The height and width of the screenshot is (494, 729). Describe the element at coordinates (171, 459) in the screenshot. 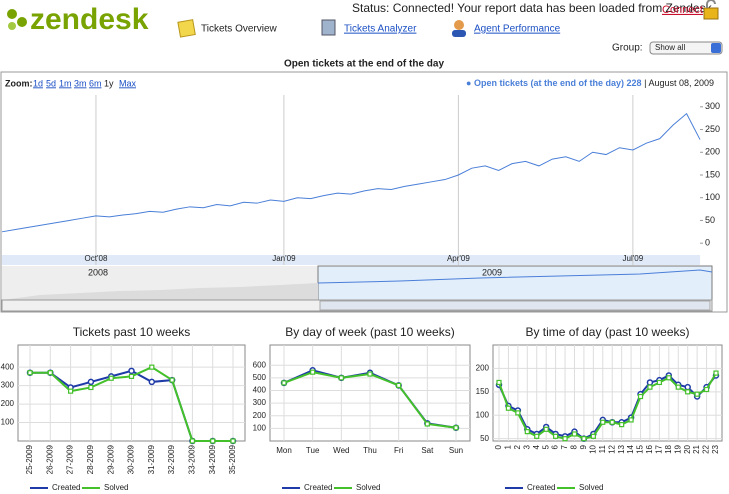

I see `x-tick-label: 32-2009` at that location.